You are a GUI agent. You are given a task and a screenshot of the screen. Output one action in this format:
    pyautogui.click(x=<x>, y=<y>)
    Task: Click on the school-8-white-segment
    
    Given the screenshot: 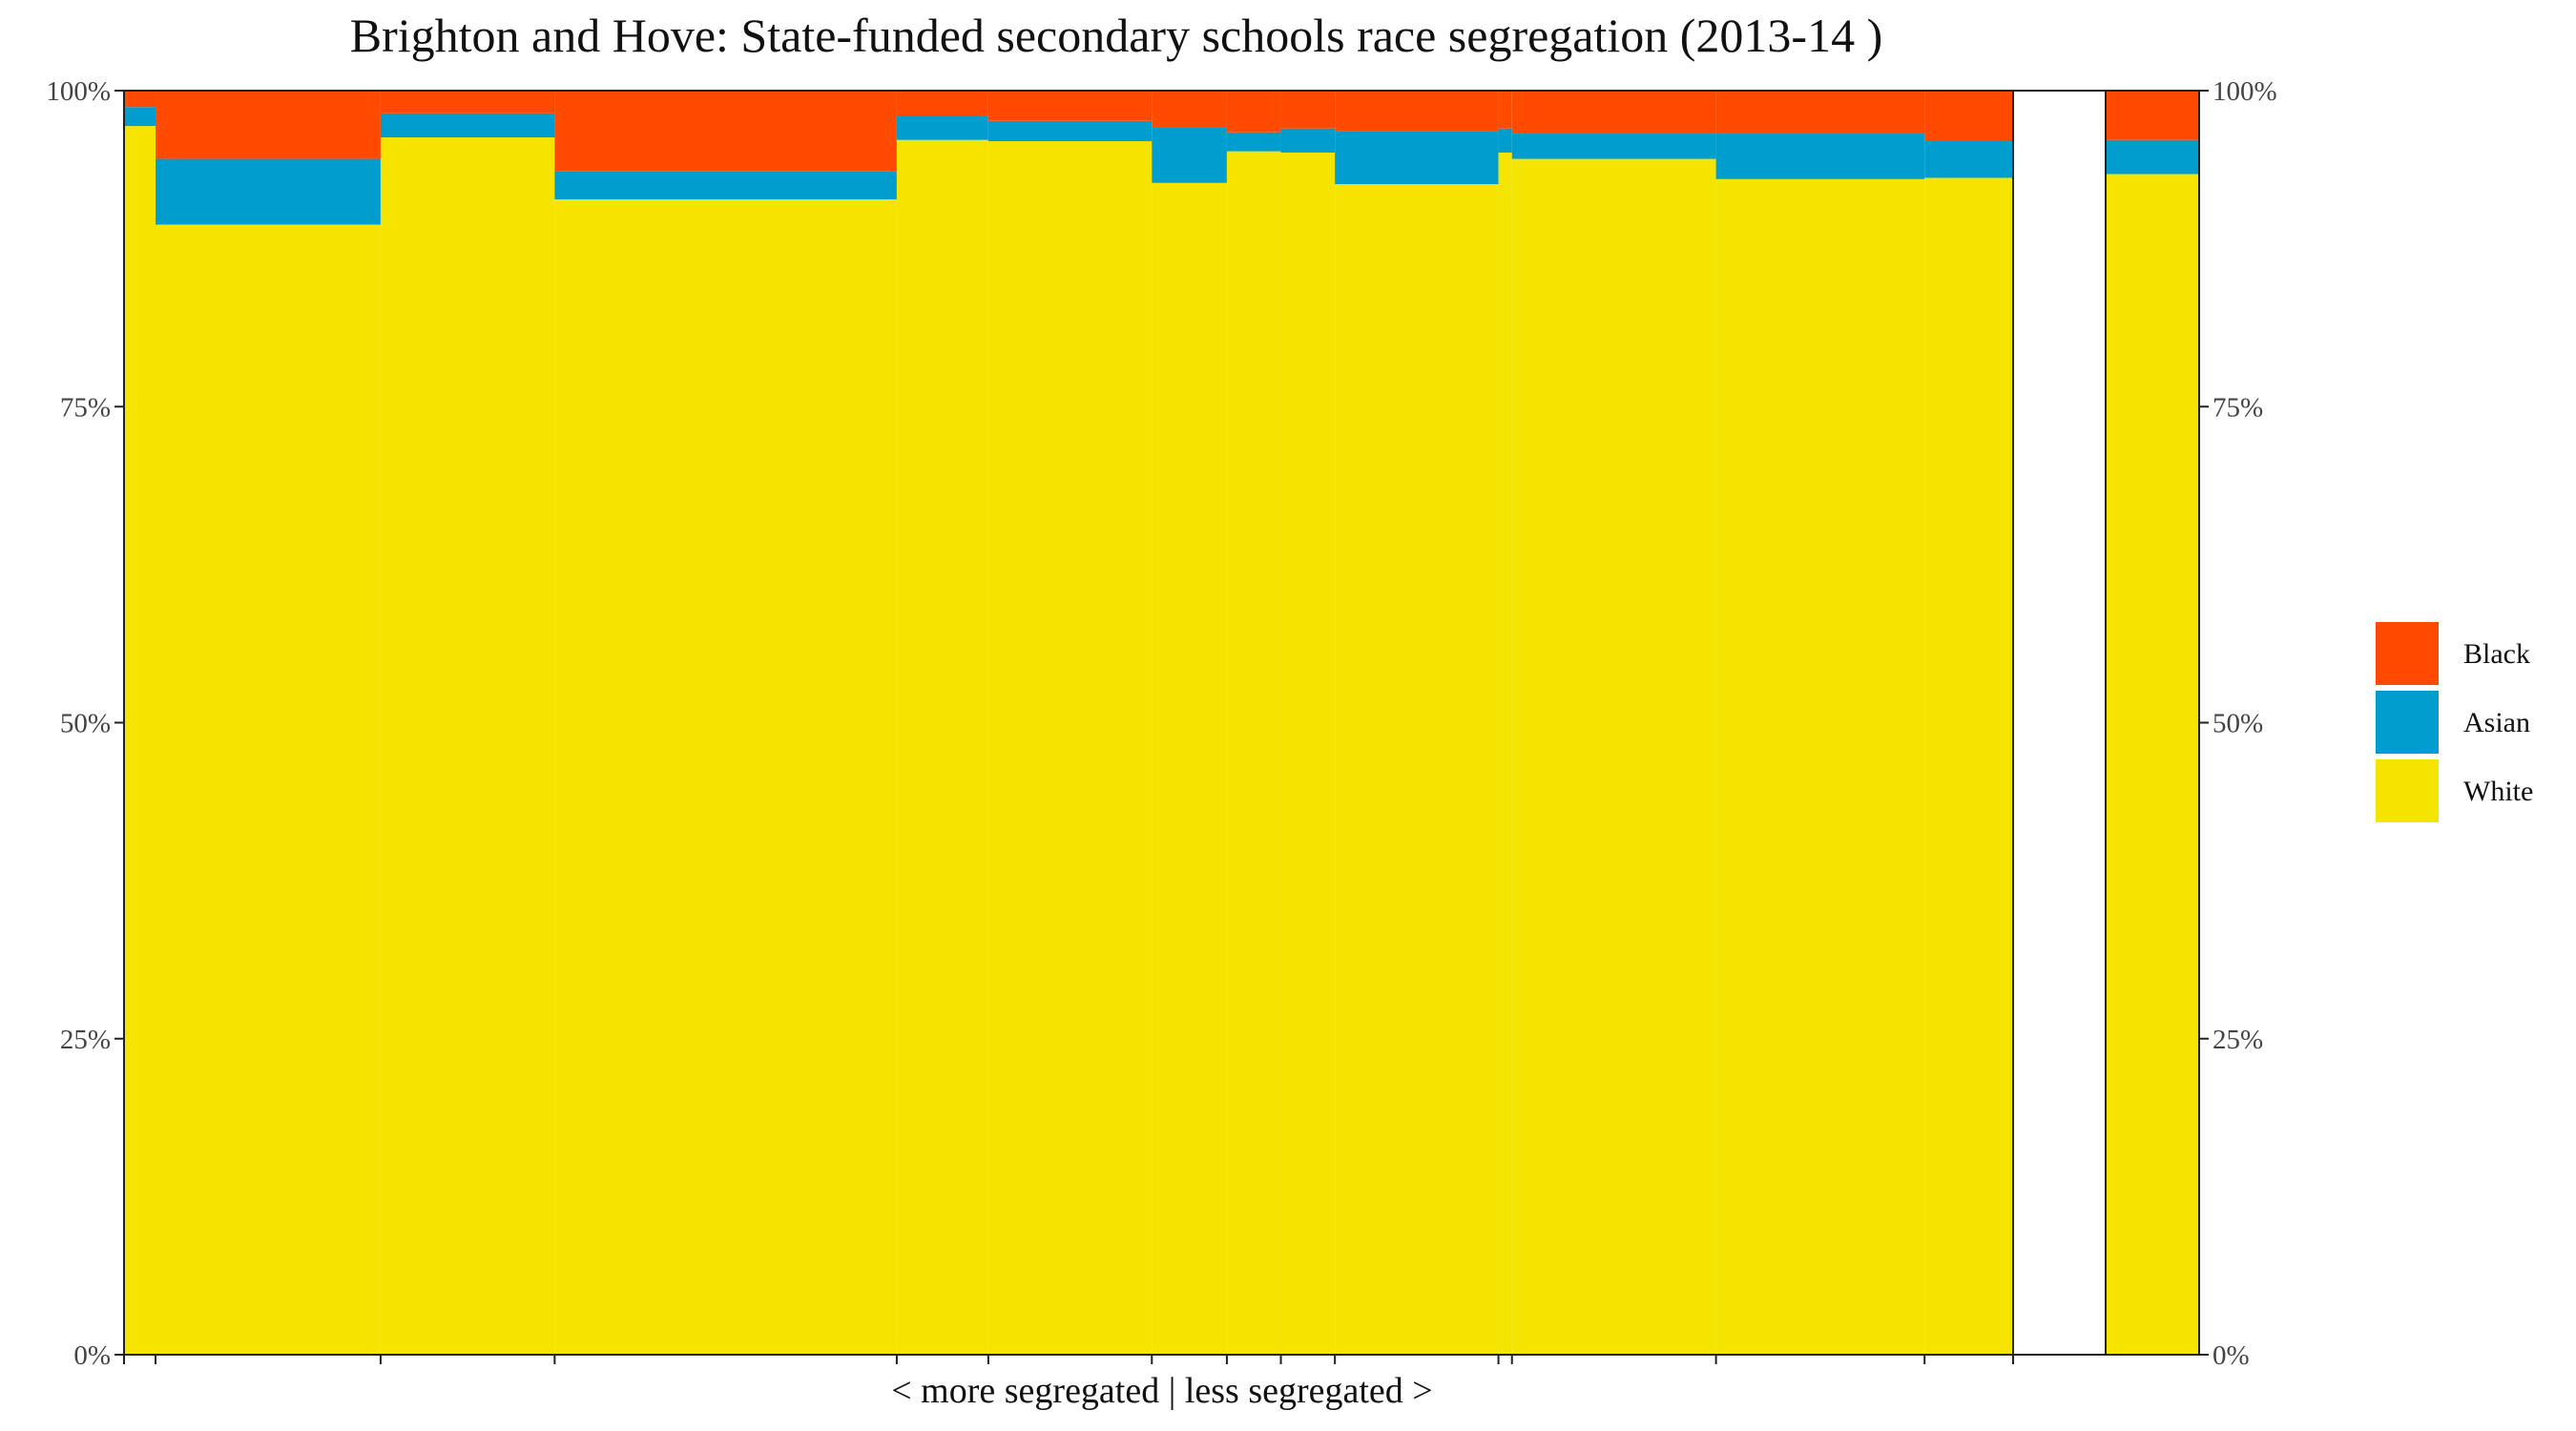 What is the action you would take?
    pyautogui.click(x=1253, y=753)
    